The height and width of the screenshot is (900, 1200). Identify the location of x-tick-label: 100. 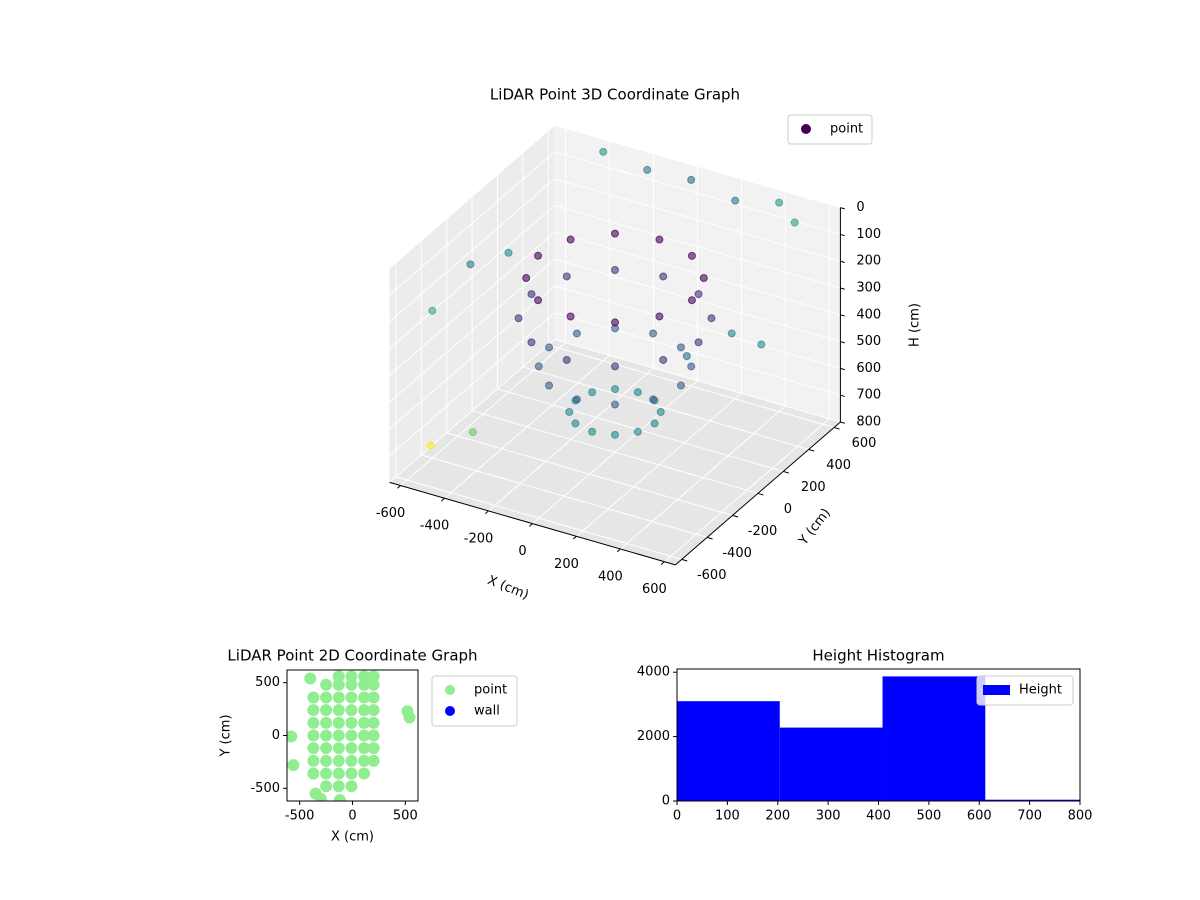
(727, 816).